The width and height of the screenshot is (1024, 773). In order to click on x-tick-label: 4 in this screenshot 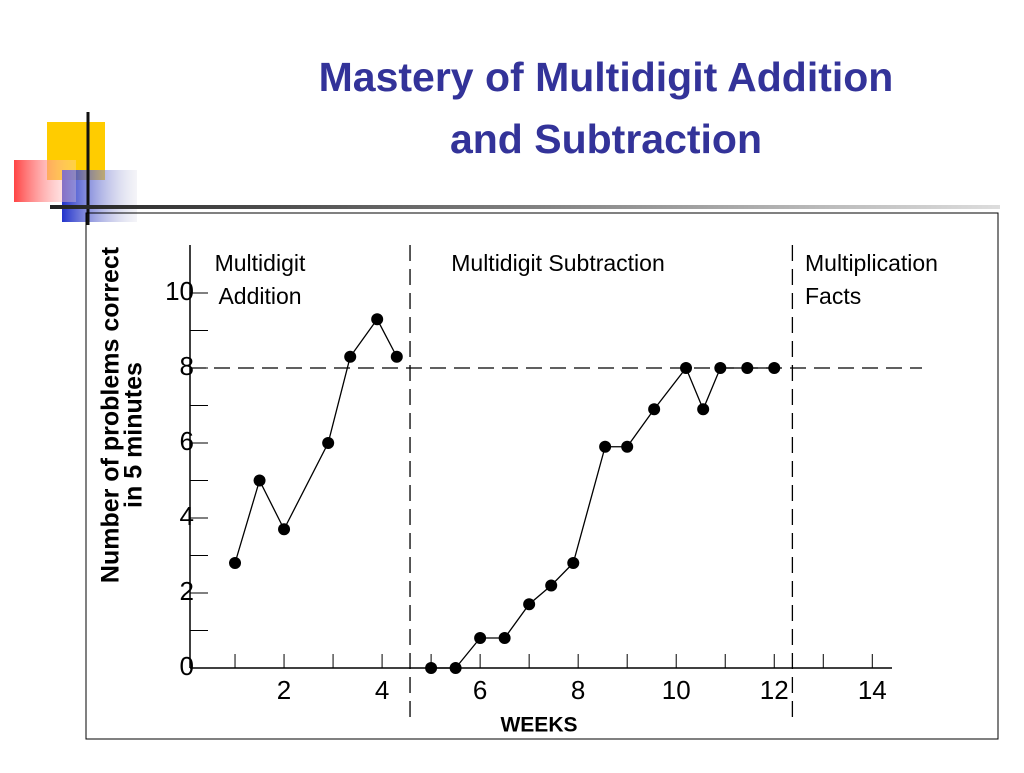, I will do `click(382, 690)`.